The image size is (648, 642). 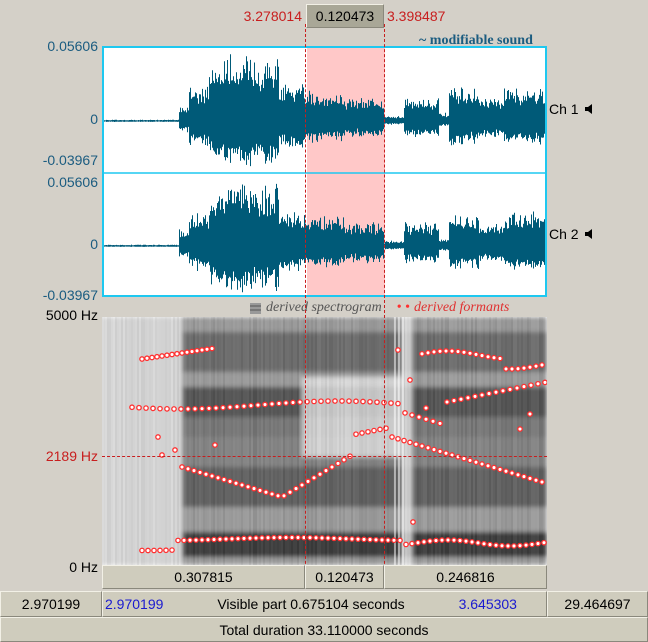 I want to click on channel-2-toggle: Ch 2, so click(x=572, y=234).